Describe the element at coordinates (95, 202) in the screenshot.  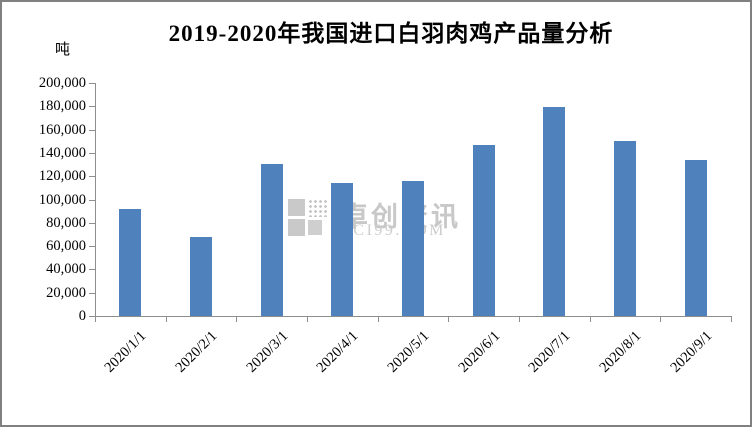
I see `y-axis-line` at that location.